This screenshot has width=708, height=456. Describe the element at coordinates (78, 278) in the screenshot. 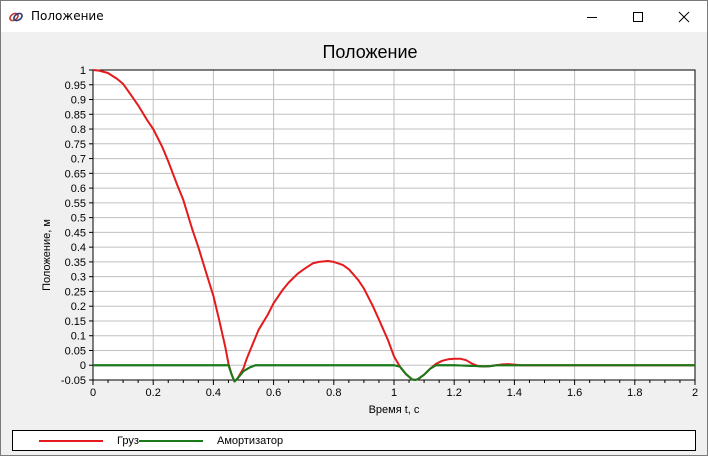

I see `y-tick-label: 0.3` at that location.